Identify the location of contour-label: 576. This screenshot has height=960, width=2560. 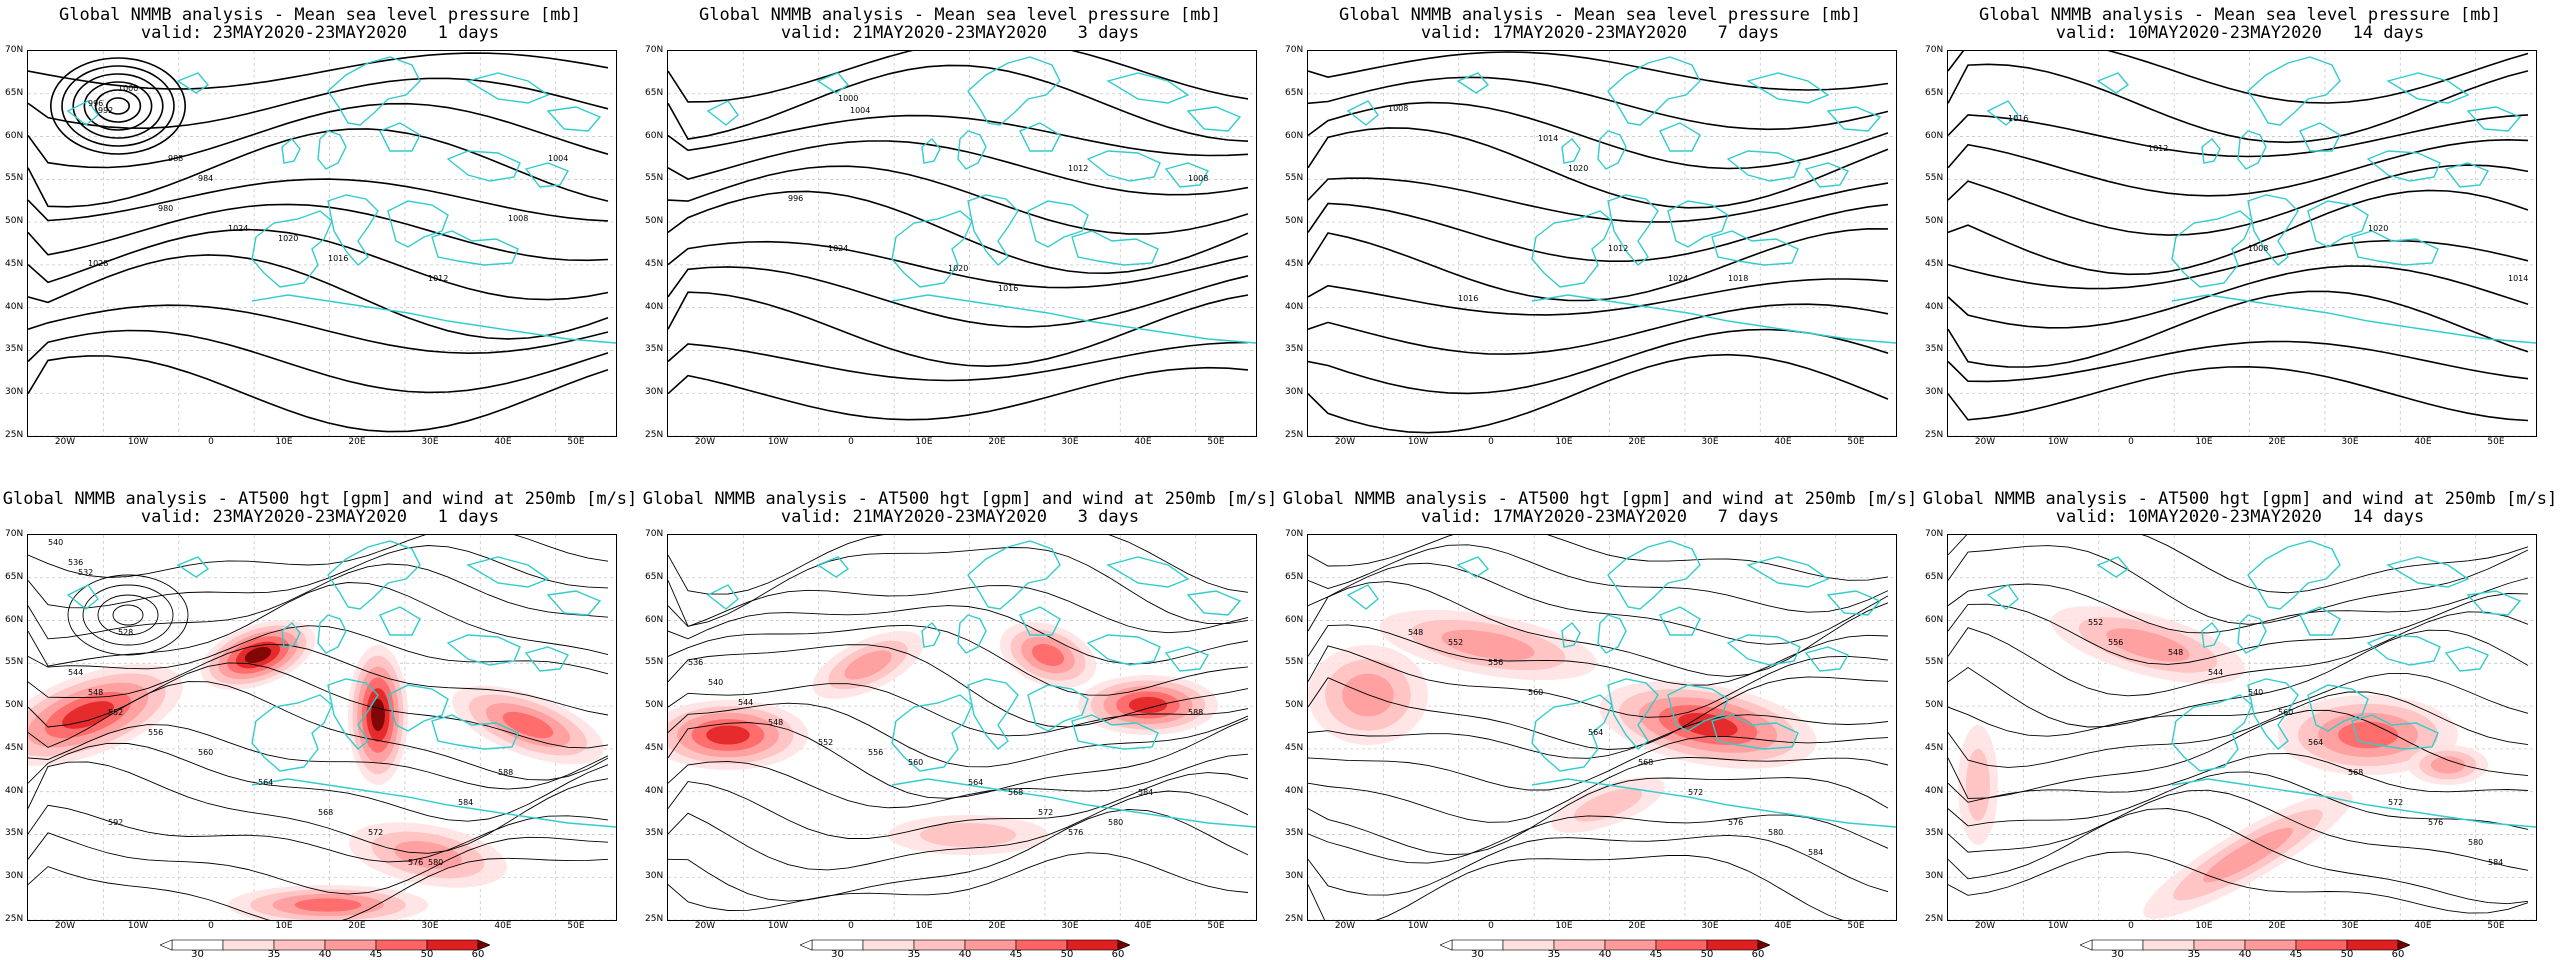
(2435, 822).